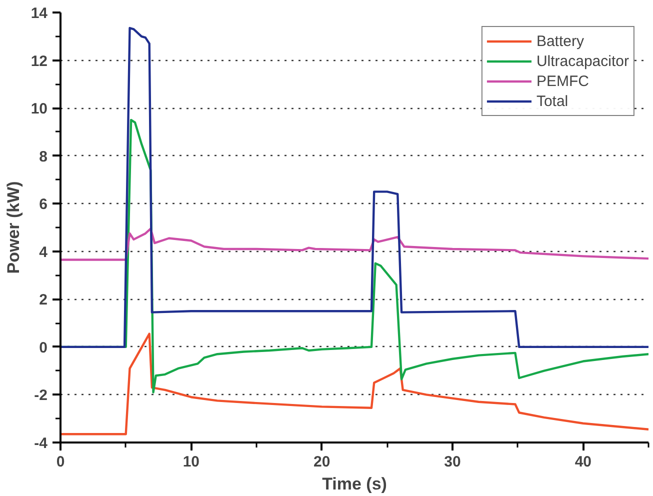 This screenshot has width=653, height=496. Describe the element at coordinates (321, 462) in the screenshot. I see `x-tick-label: 20` at that location.